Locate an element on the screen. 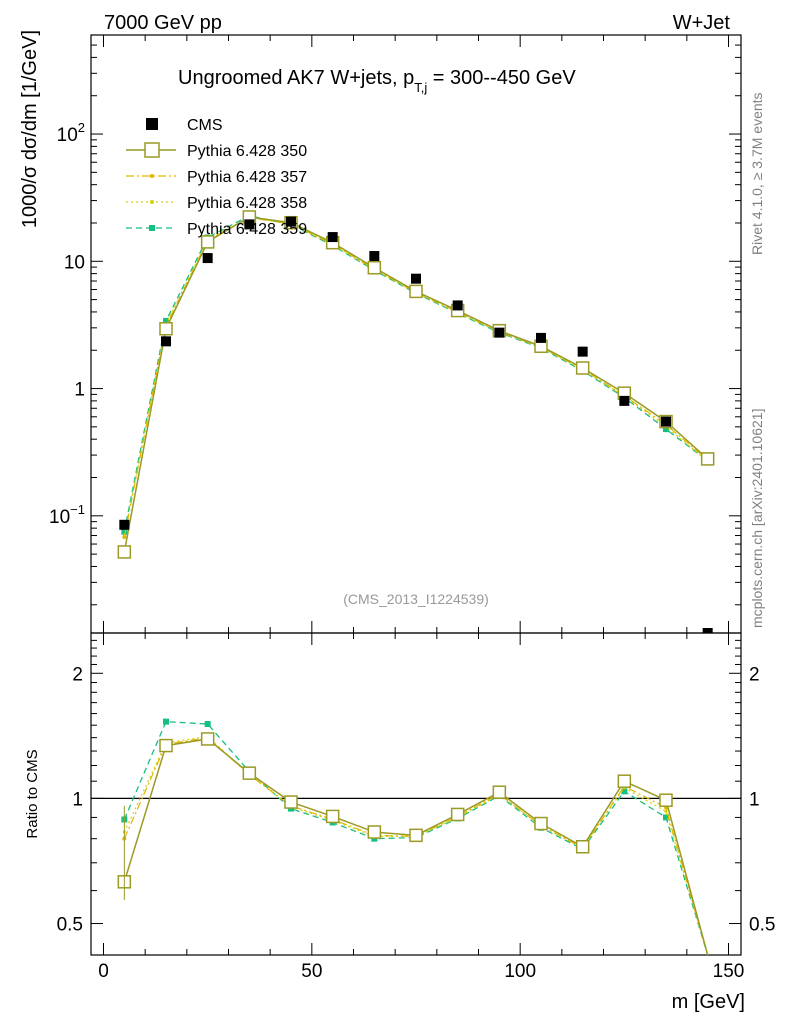  header-left: 7000 GeV pp is located at coordinates (163, 23).